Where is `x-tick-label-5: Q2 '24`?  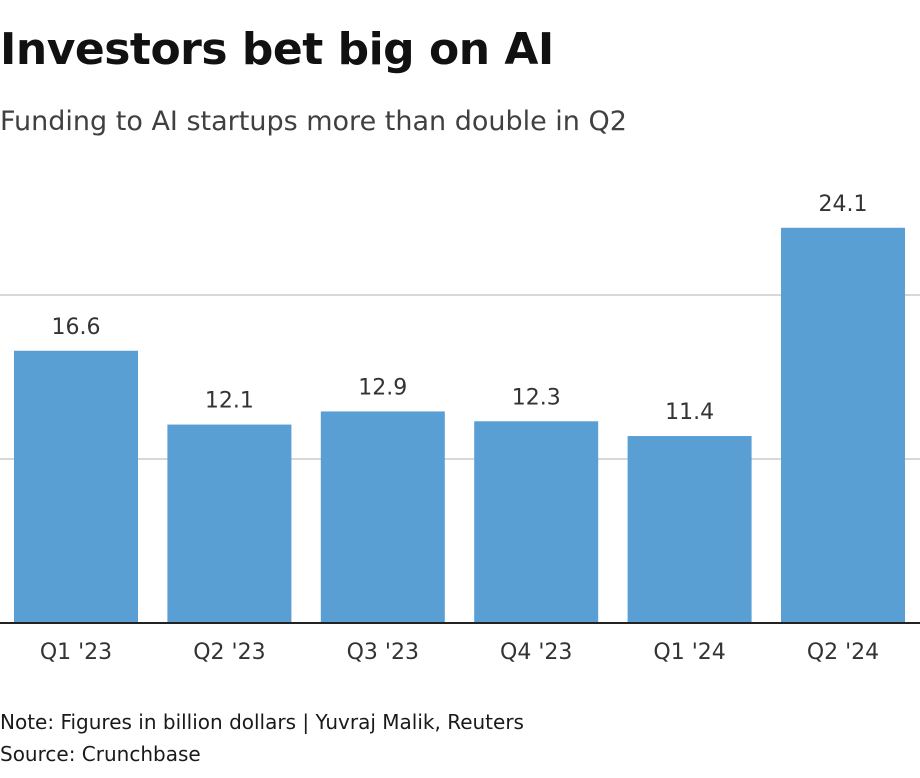
x-tick-label-5: Q2 '24 is located at coordinates (843, 652).